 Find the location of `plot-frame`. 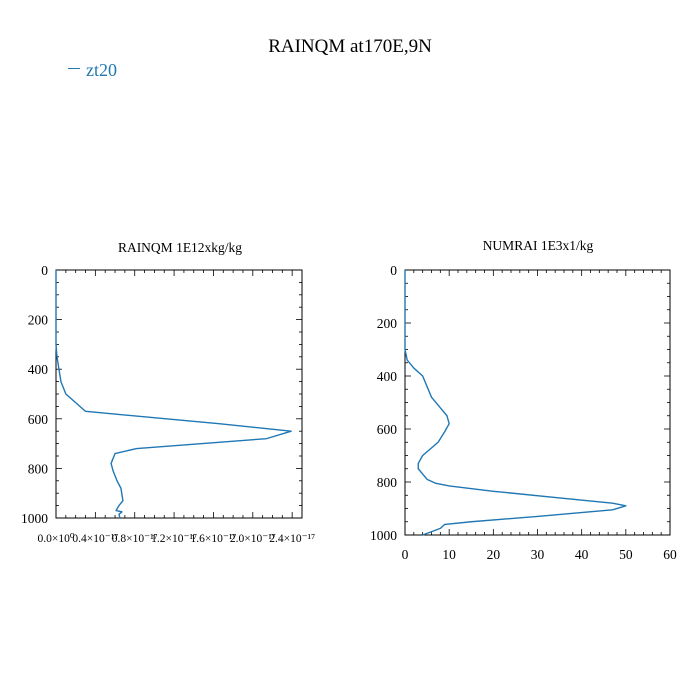

plot-frame is located at coordinates (179, 394).